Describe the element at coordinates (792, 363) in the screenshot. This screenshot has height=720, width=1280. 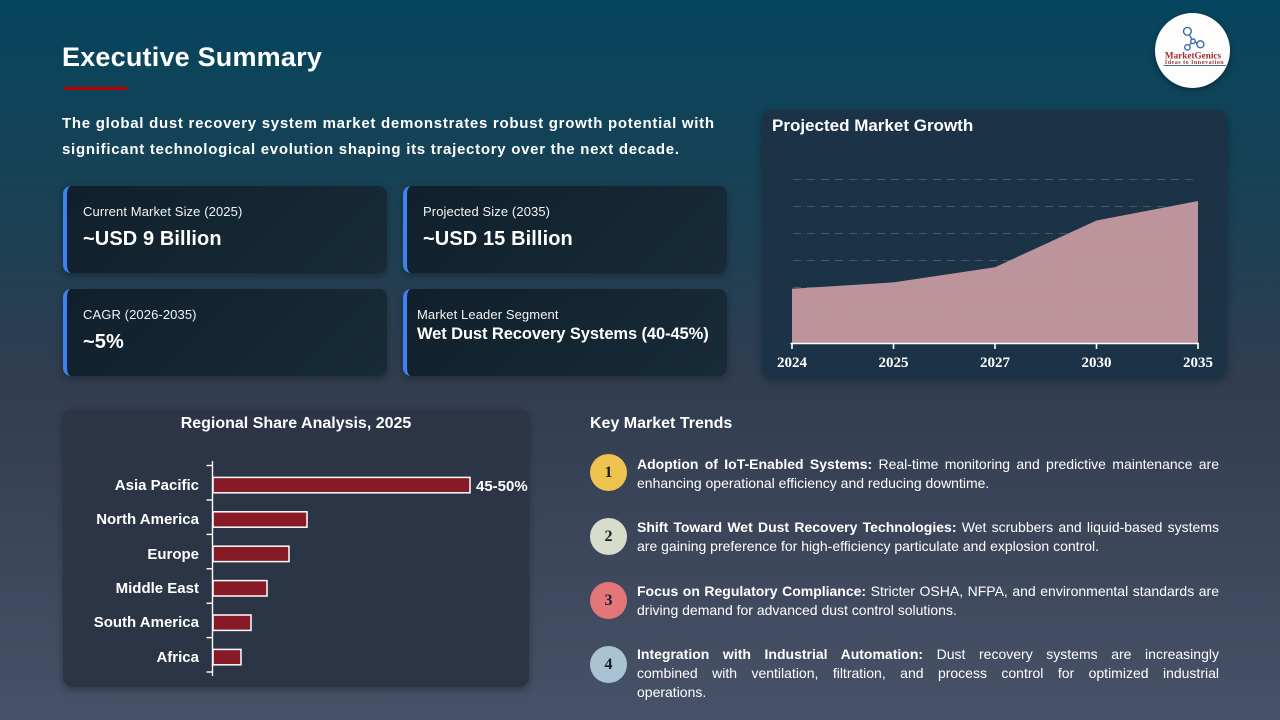
I see `svg-text: 2024` at that location.